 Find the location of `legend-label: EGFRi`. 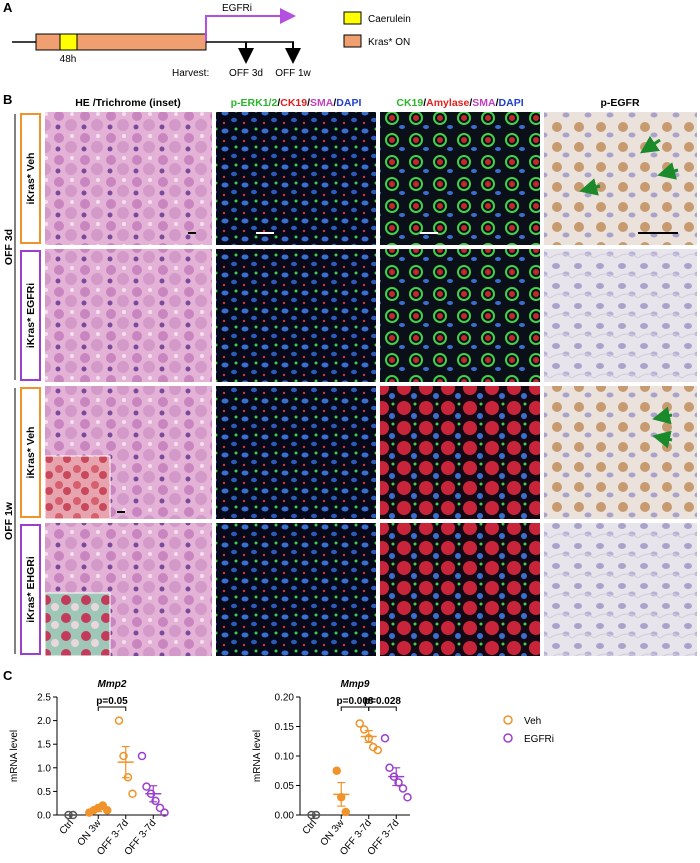

legend-label: EGFRi is located at coordinates (539, 739).